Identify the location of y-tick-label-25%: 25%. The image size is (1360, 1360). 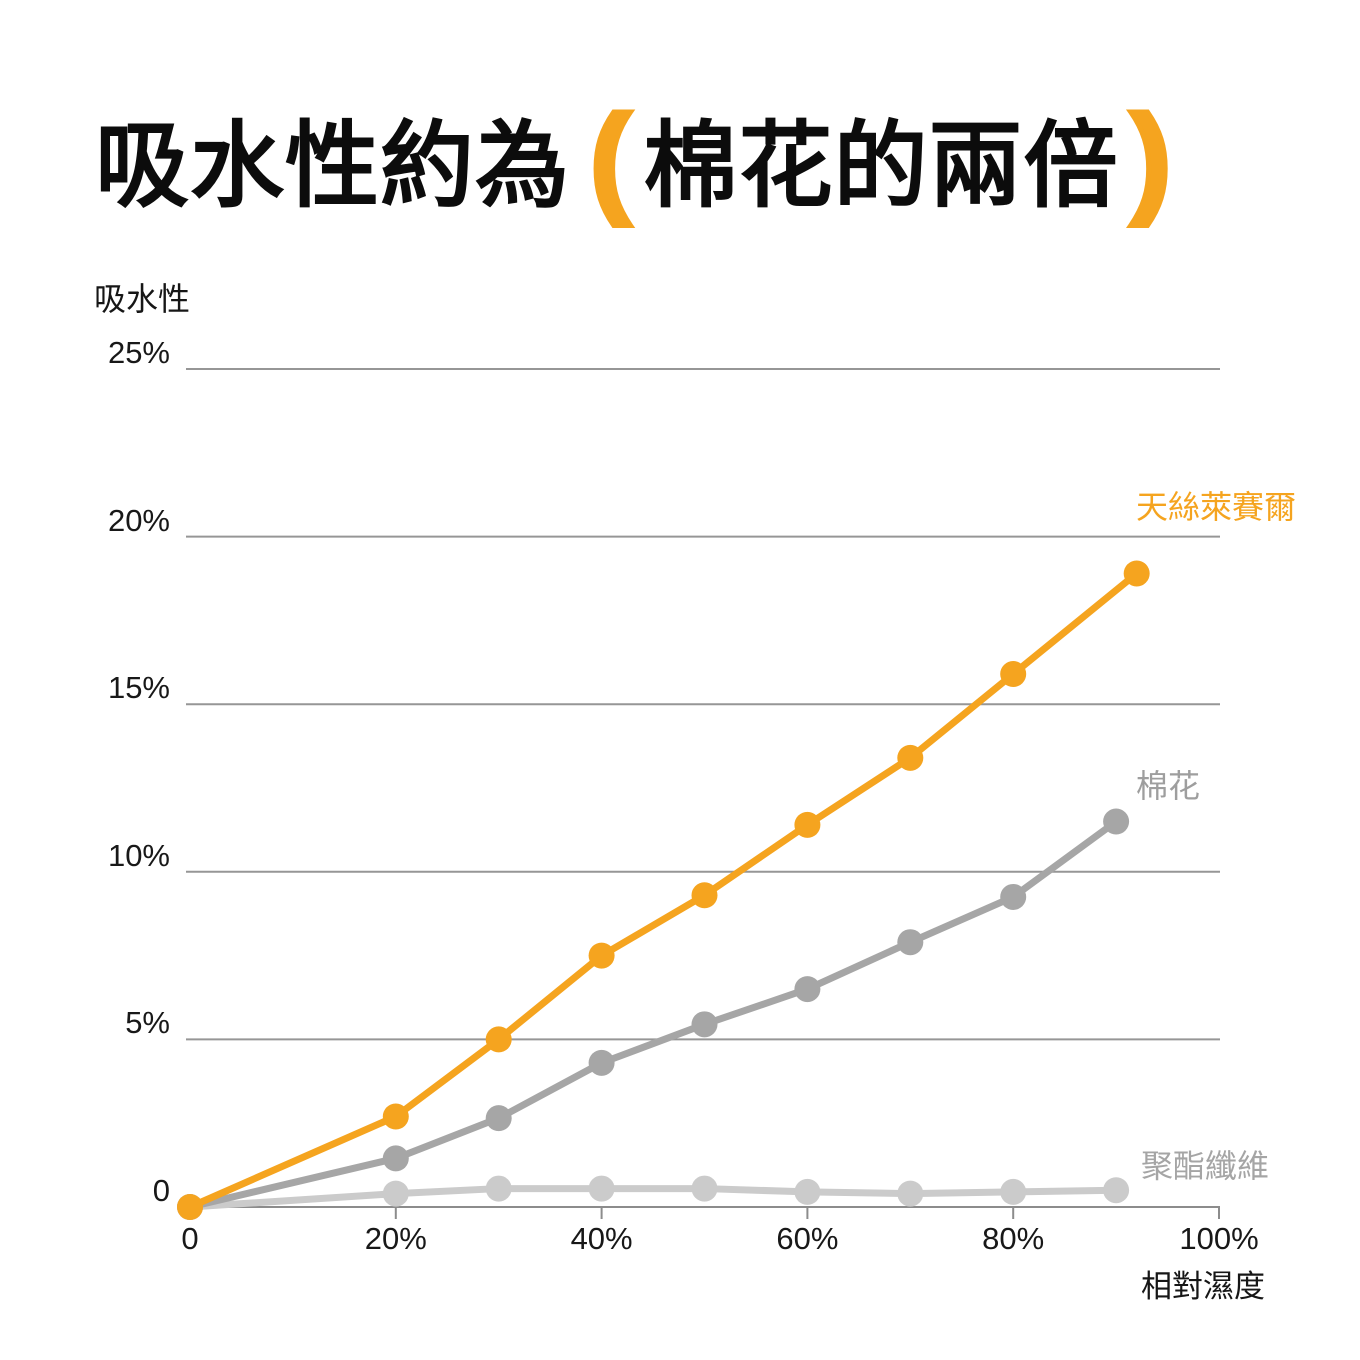
(138, 352).